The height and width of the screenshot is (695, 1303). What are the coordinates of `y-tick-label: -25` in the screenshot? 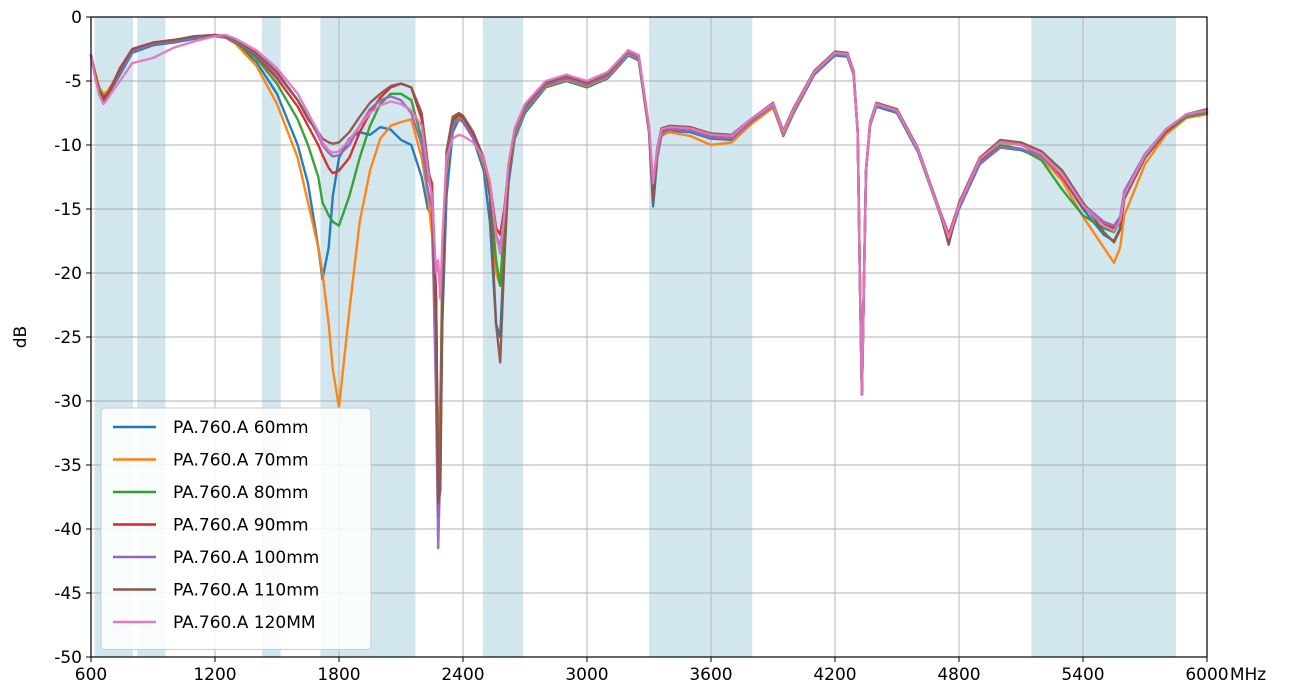 It's located at (68, 338).